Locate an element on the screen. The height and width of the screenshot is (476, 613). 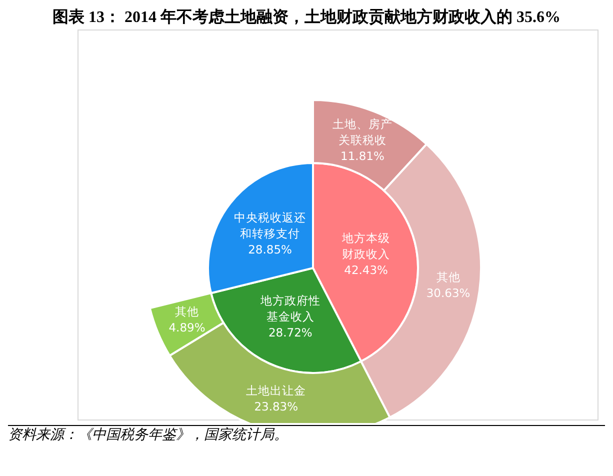
slice-label: 地方政府性基金收入 is located at coordinates (289, 309).